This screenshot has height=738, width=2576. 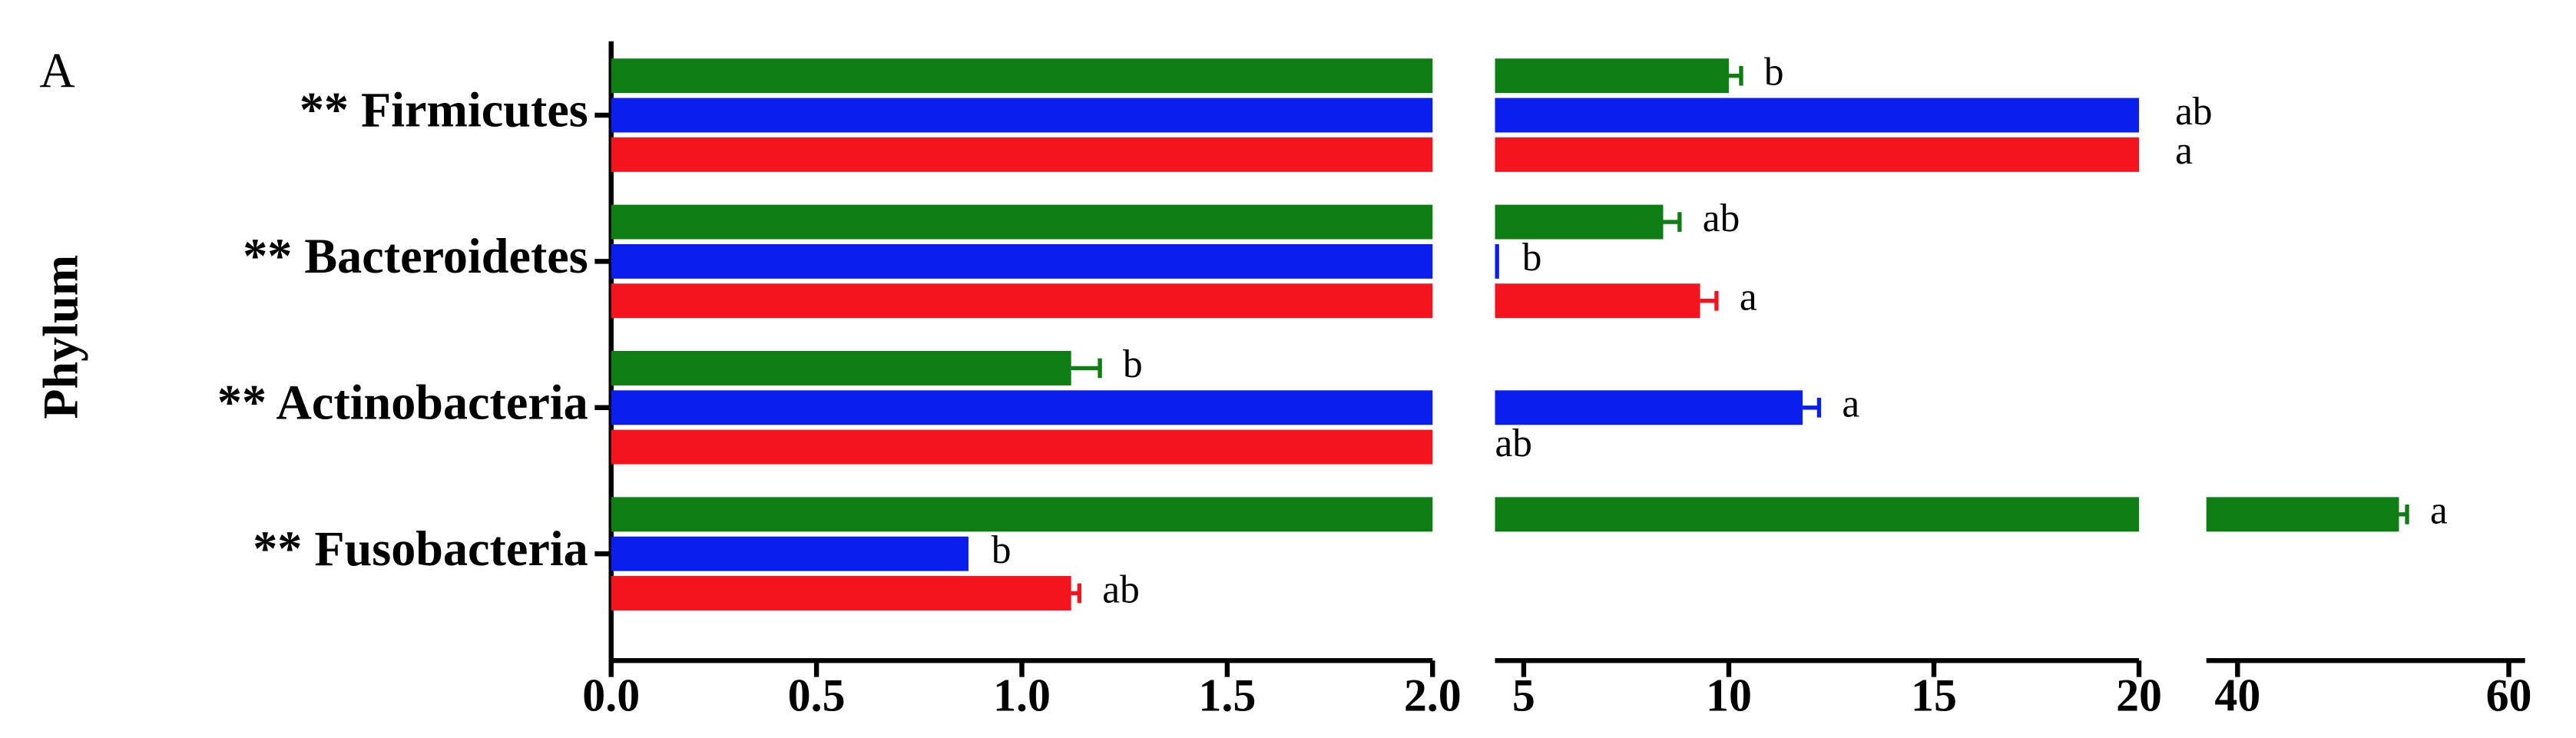 I want to click on x-tick-label: 0.0, so click(x=611, y=695).